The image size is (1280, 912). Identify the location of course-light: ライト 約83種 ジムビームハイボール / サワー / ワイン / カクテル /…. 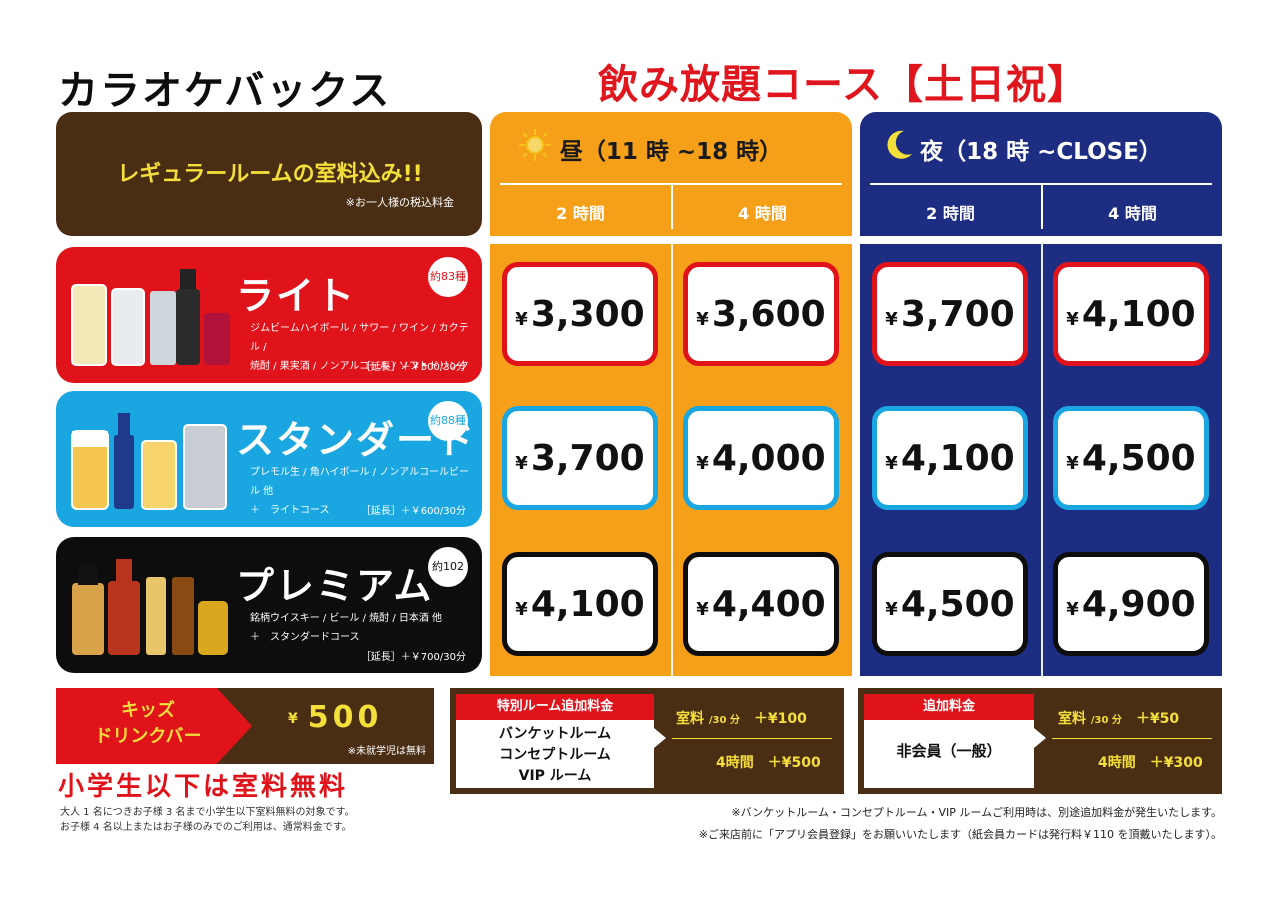
(269, 315).